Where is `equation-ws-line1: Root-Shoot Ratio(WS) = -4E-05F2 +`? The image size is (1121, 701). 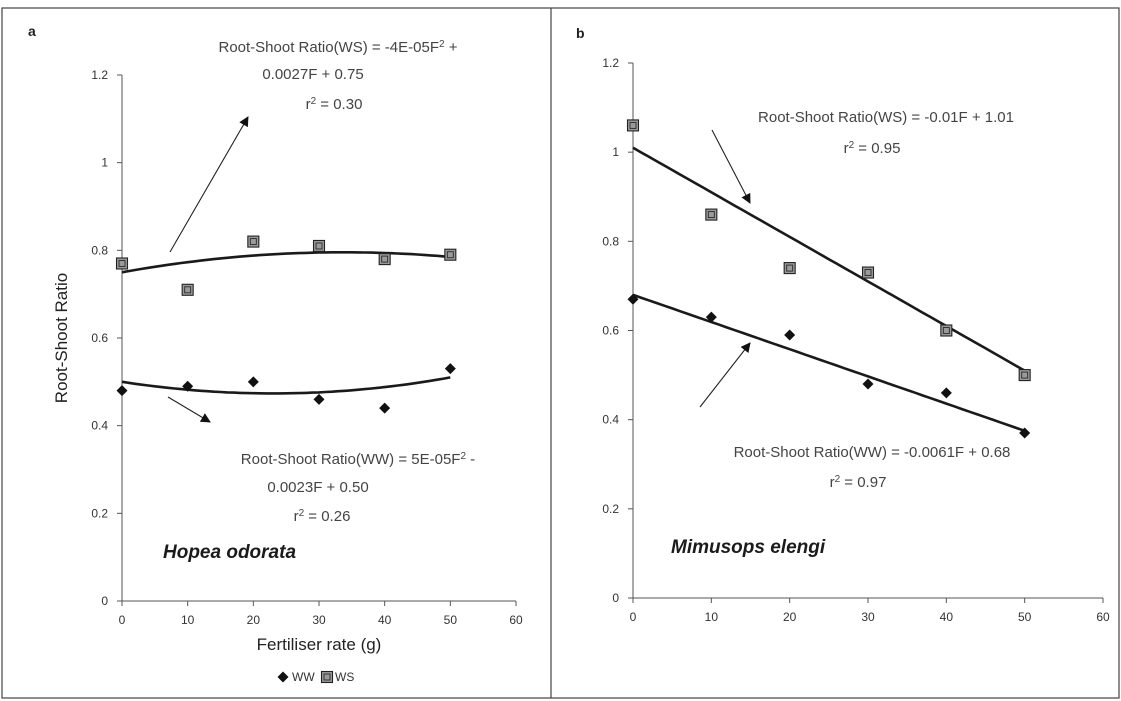 equation-ws-line1: Root-Shoot Ratio(WS) = -4E-05F2 + is located at coordinates (338, 48).